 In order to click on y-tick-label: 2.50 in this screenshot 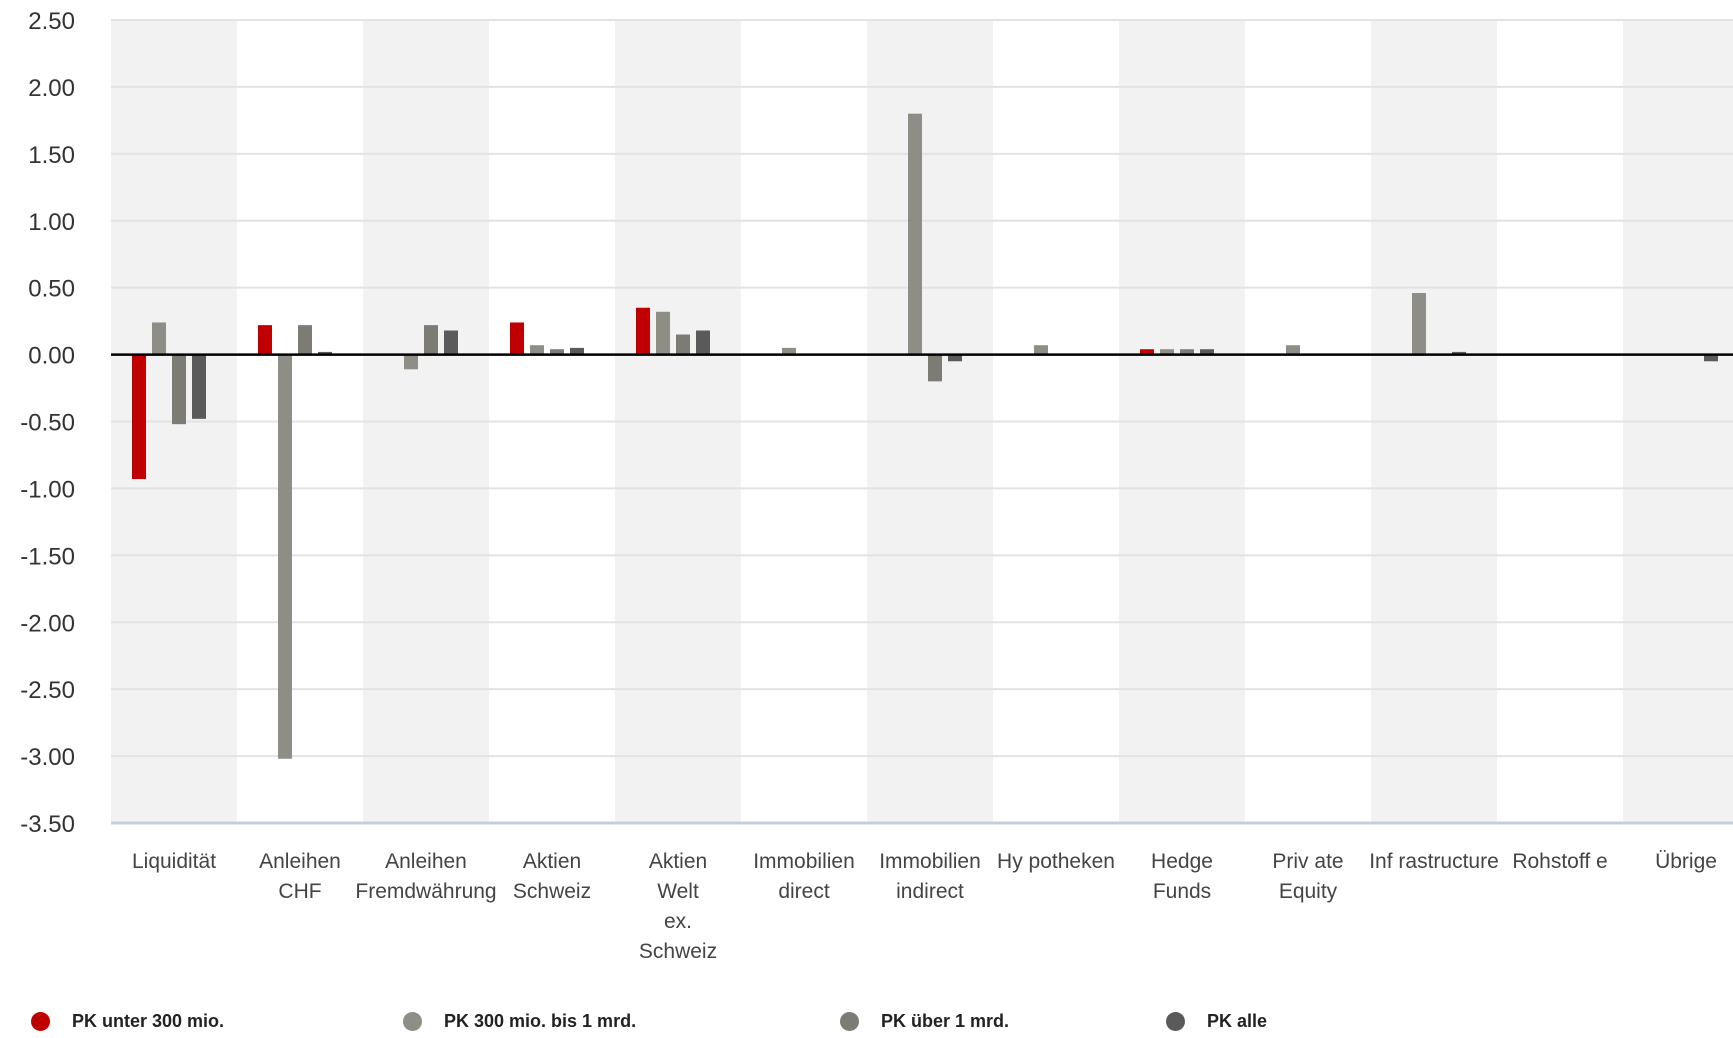, I will do `click(51, 21)`.